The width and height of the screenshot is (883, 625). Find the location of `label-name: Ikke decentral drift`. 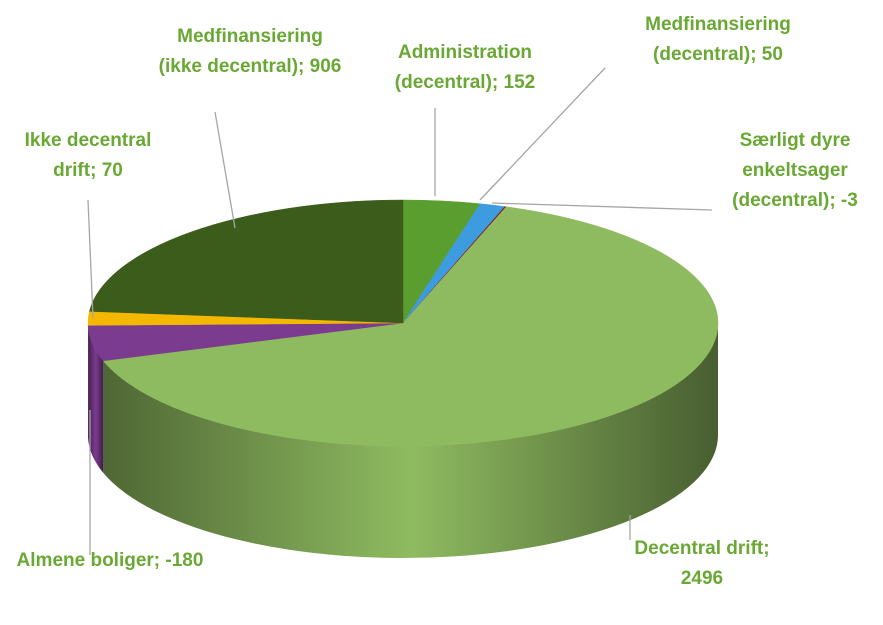

label-name: Ikke decentral drift is located at coordinates (88, 155).